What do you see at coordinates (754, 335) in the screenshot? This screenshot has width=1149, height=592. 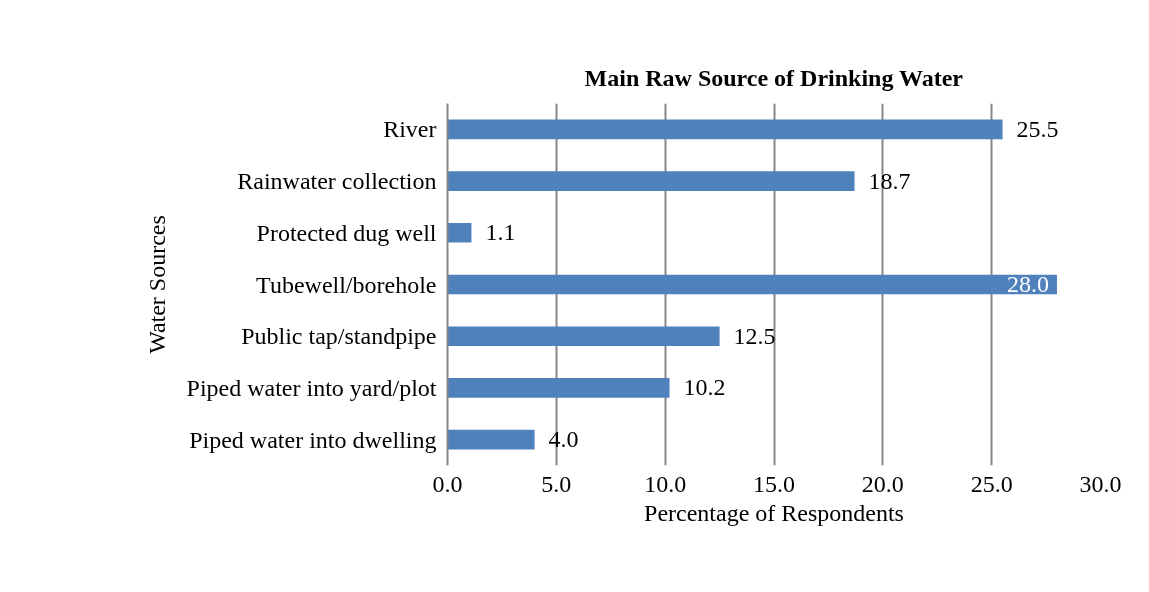 I see `data-label: 12.5` at bounding box center [754, 335].